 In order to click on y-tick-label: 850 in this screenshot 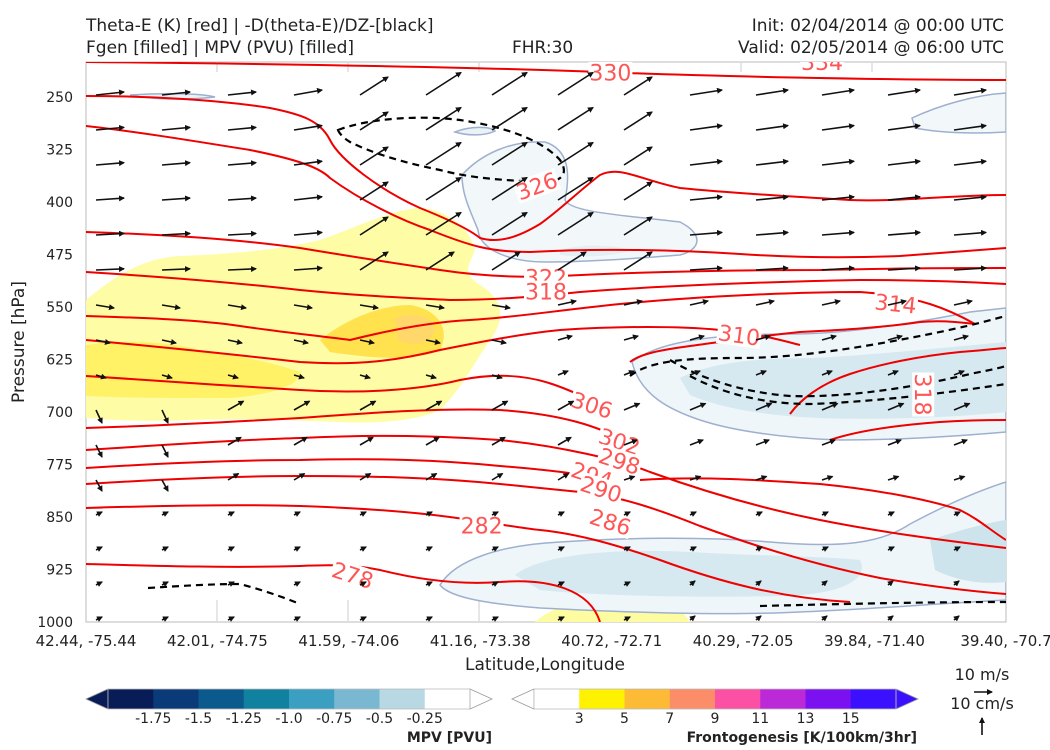, I will do `click(59, 518)`.